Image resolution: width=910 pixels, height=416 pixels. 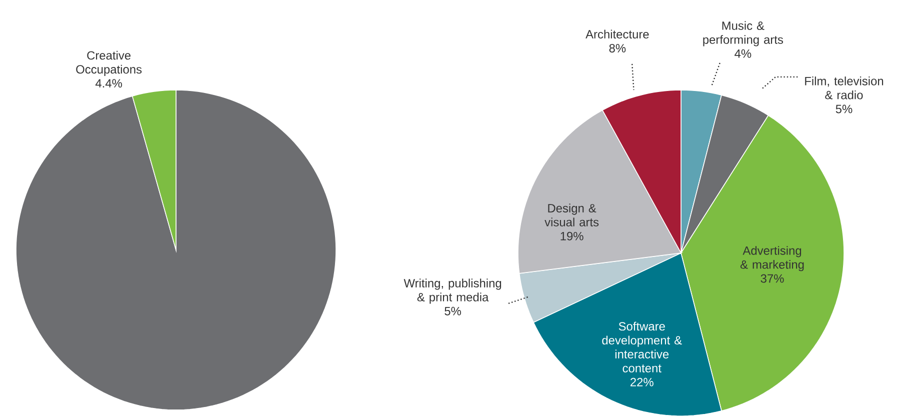 What do you see at coordinates (743, 33) in the screenshot?
I see `slice-label: Music & performing arts` at bounding box center [743, 33].